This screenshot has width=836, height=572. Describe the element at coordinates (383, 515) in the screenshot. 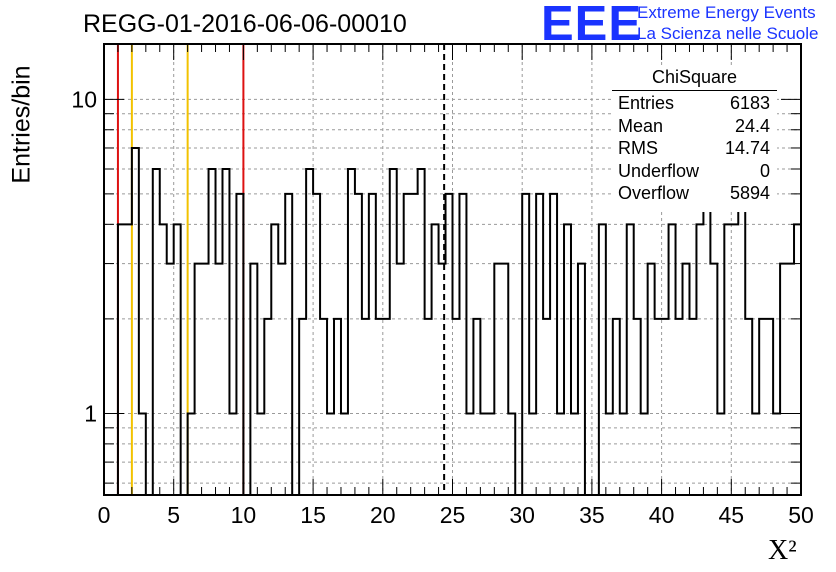

I see `x-tick-label: 20` at that location.